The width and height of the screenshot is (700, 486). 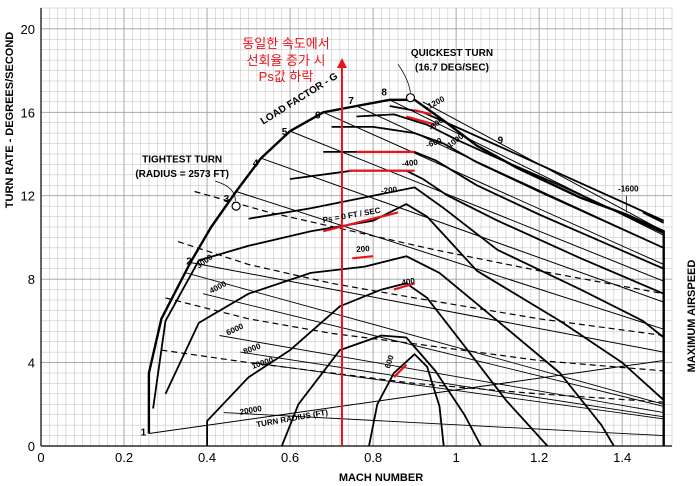 I want to click on x-tick-label: 0.6, so click(x=290, y=457).